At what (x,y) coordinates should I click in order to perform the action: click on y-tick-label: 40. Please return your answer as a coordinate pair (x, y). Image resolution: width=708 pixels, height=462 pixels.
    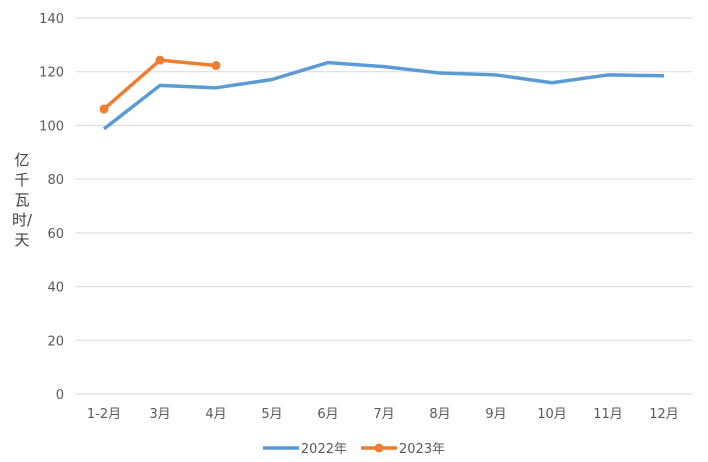
    Looking at the image, I should click on (55, 288).